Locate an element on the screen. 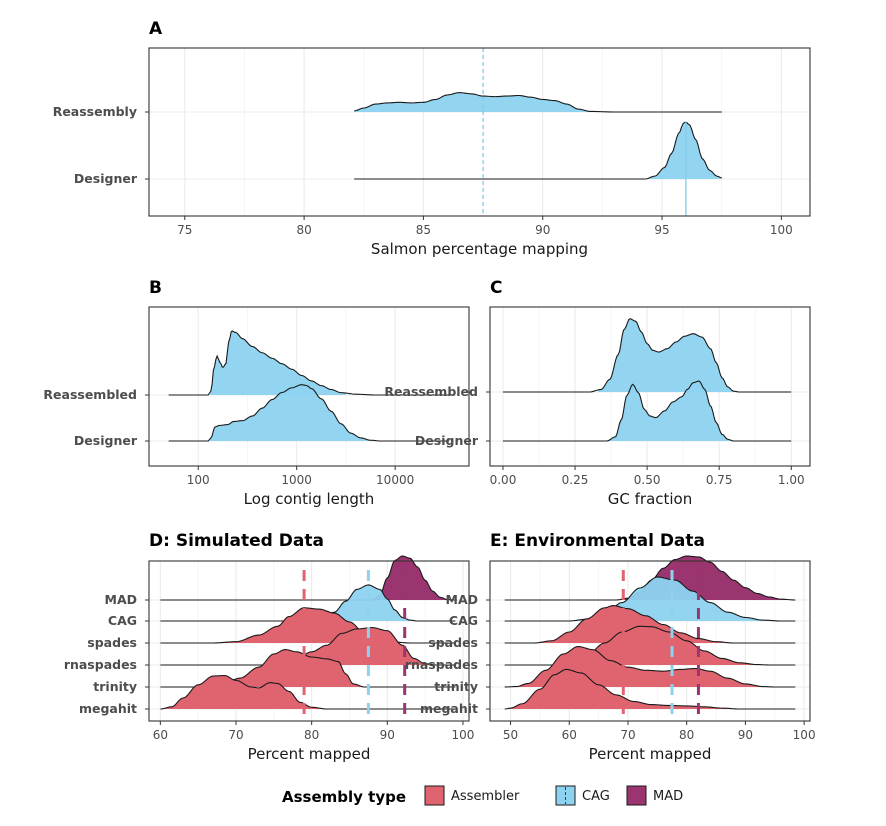 Image resolution: width=886 pixels, height=826 pixels. panel-label: A is located at coordinates (156, 29).